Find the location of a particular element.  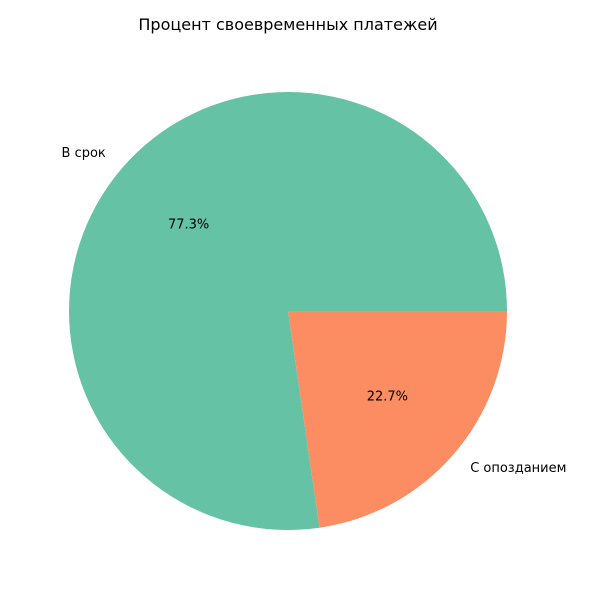

pie-category-label-1: С опозданием is located at coordinates (518, 468).